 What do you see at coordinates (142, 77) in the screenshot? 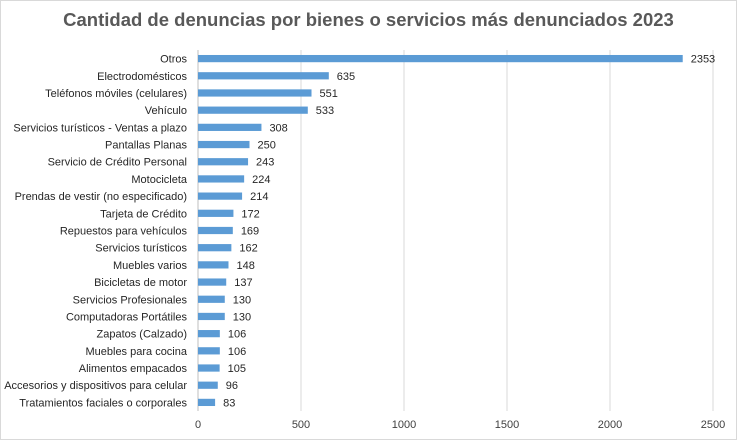
I see `category-label: Electrodomésticos` at bounding box center [142, 77].